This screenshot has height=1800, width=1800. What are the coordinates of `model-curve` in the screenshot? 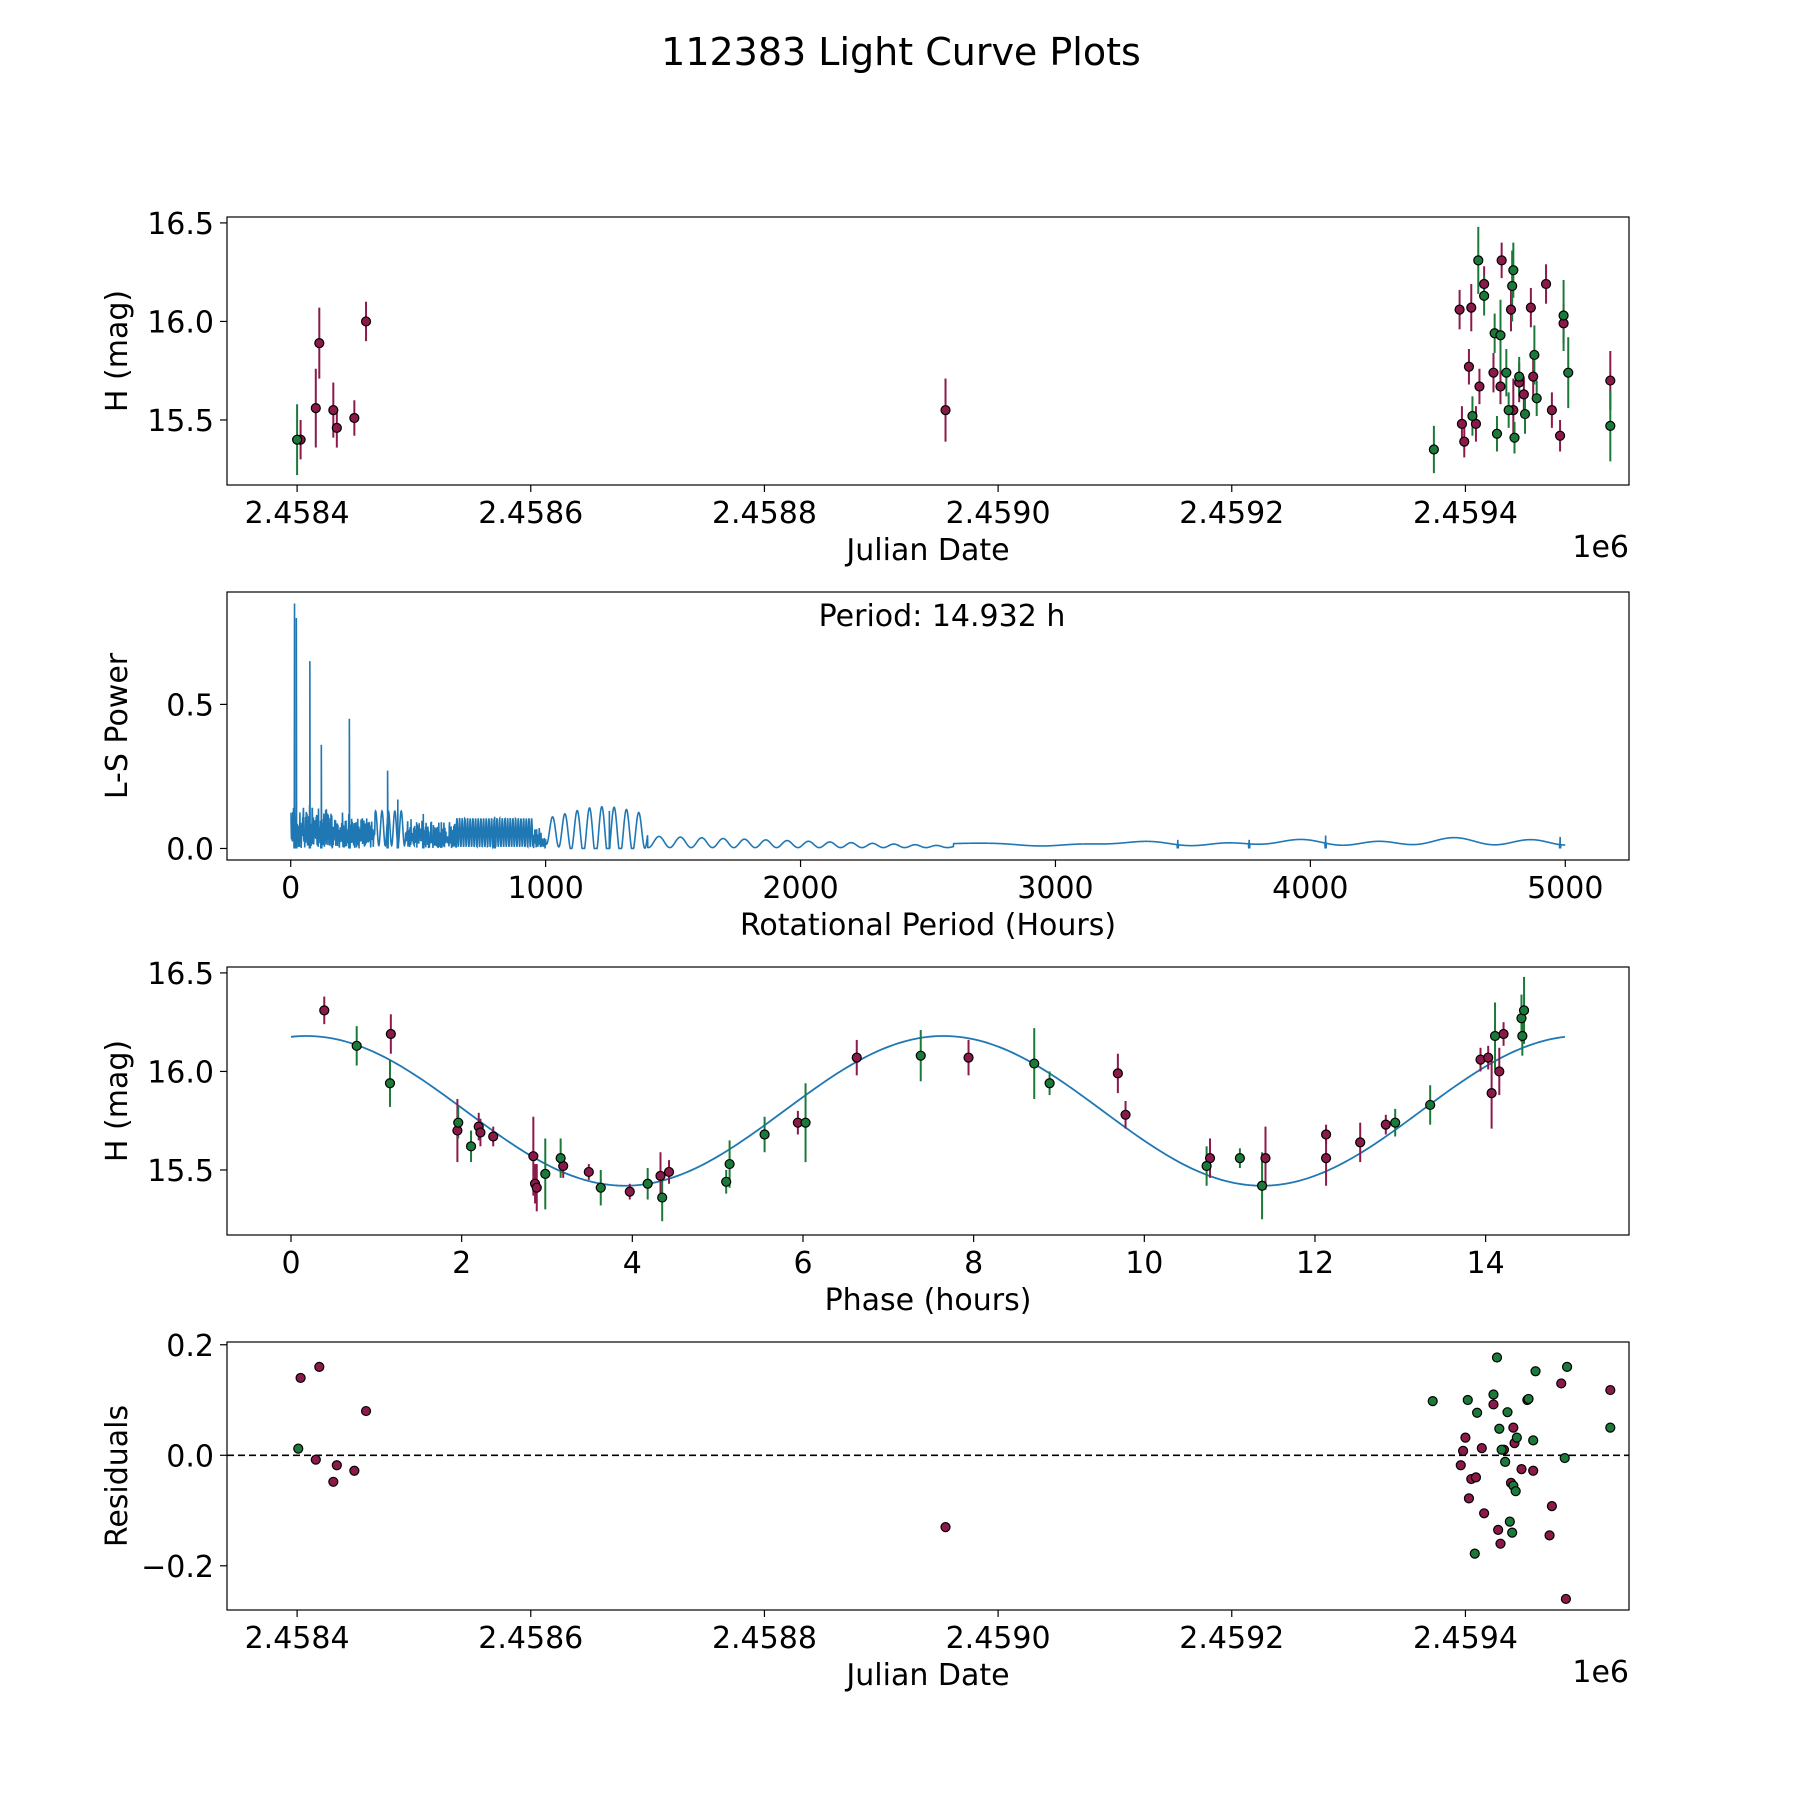 It's located at (928, 1111).